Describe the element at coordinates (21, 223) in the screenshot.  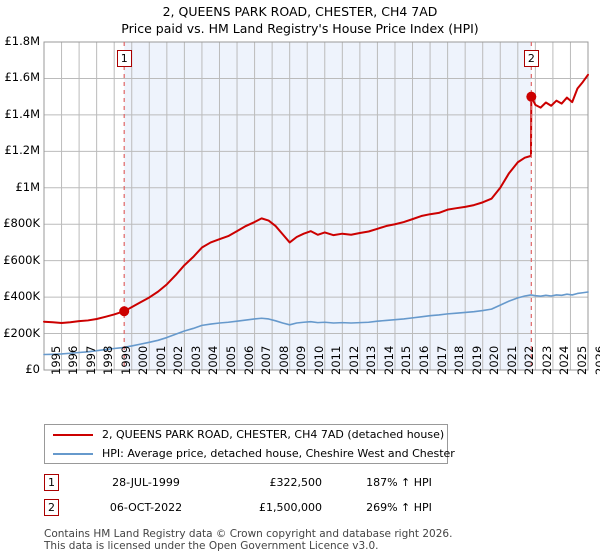
I see `y-axis-tick-label: £800K` at that location.